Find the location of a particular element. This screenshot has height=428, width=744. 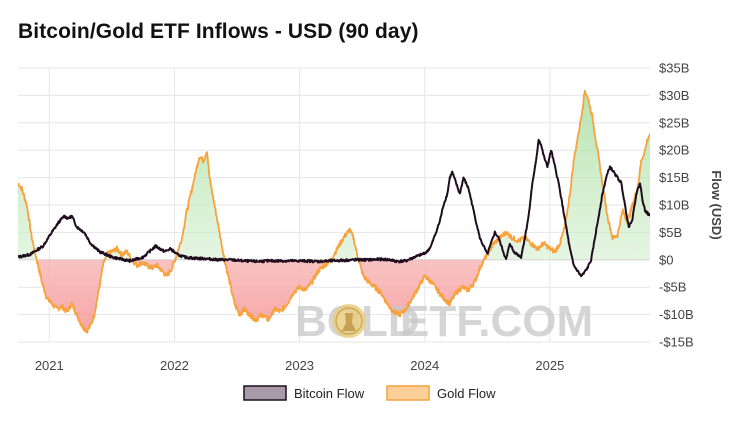

legend-label-gold: Gold Flow is located at coordinates (466, 393).